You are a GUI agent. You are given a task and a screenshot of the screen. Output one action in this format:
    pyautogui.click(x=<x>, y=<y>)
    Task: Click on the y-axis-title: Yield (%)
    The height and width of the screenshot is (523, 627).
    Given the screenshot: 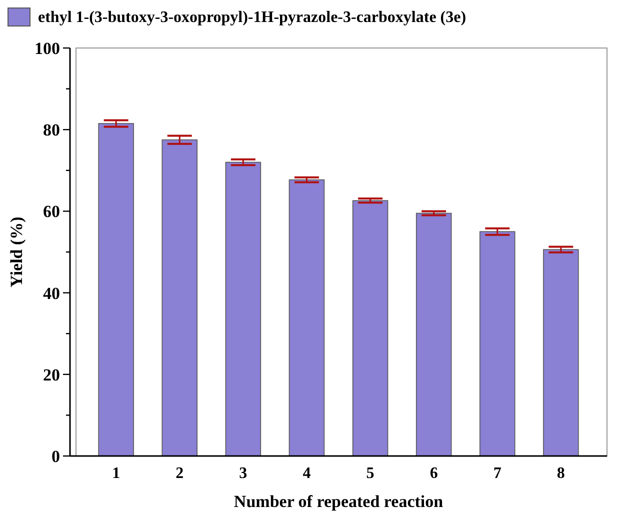 What is the action you would take?
    pyautogui.click(x=16, y=252)
    